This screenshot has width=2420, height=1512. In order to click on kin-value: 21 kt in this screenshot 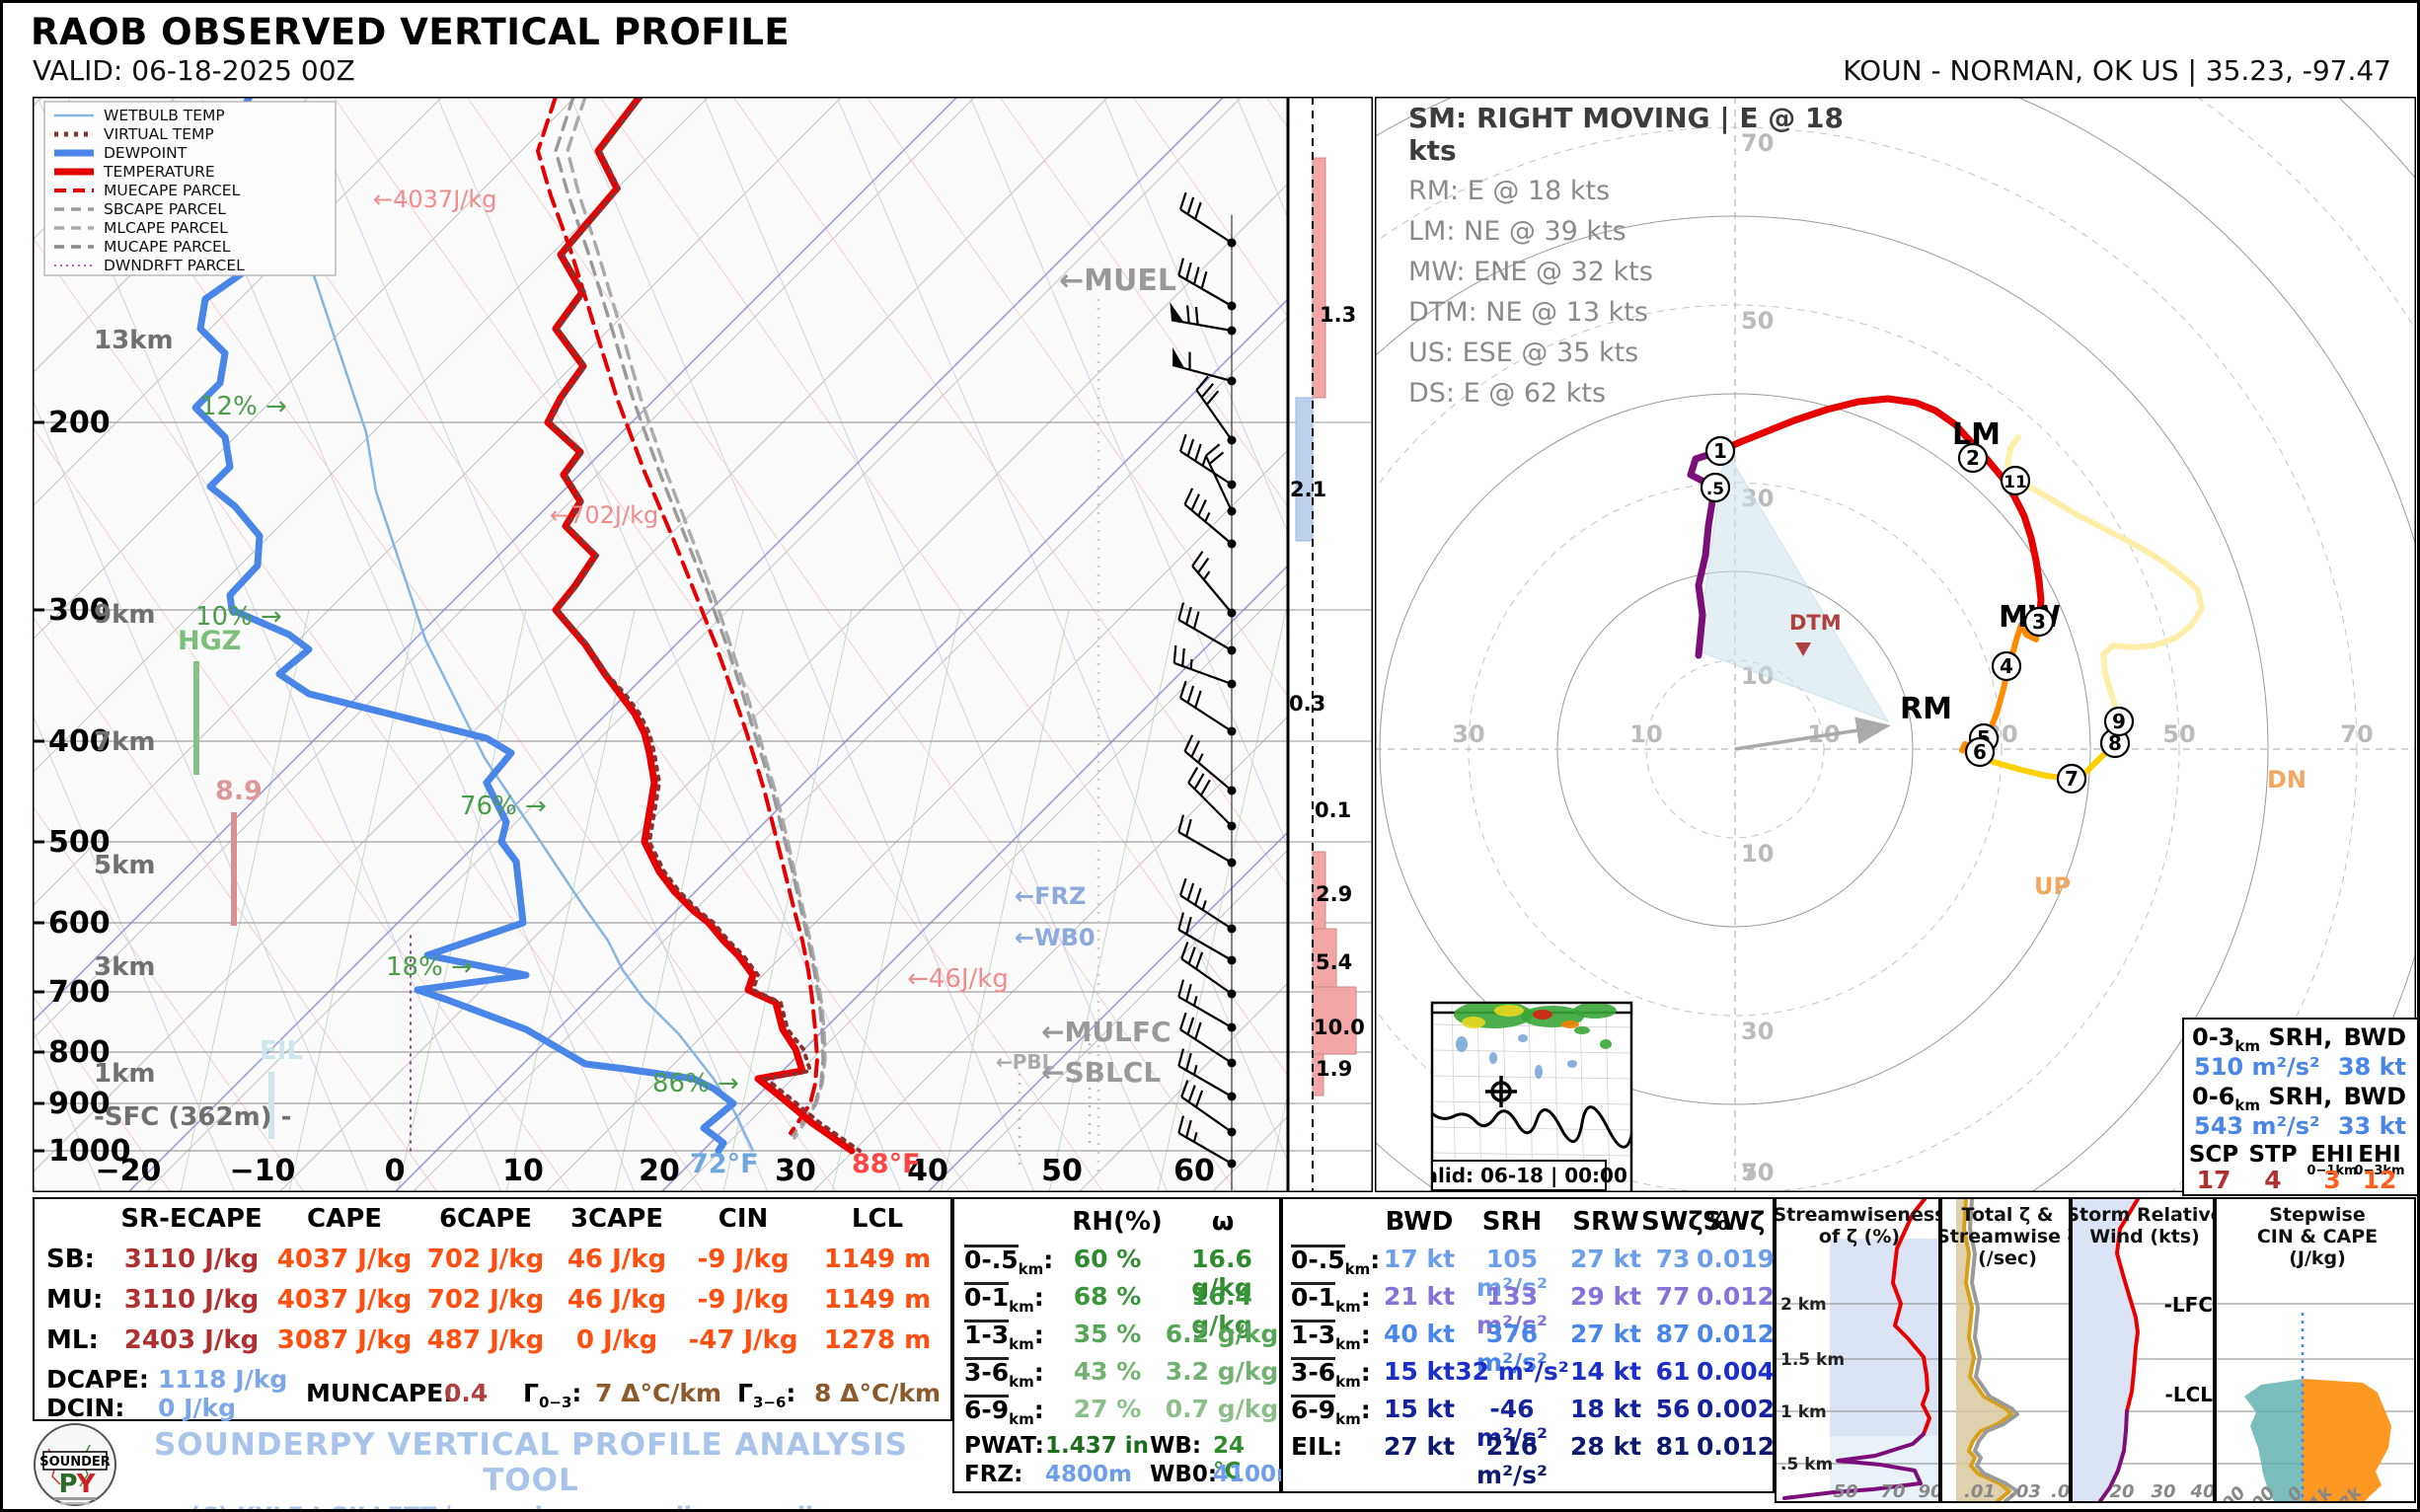, I will do `click(1419, 1297)`.